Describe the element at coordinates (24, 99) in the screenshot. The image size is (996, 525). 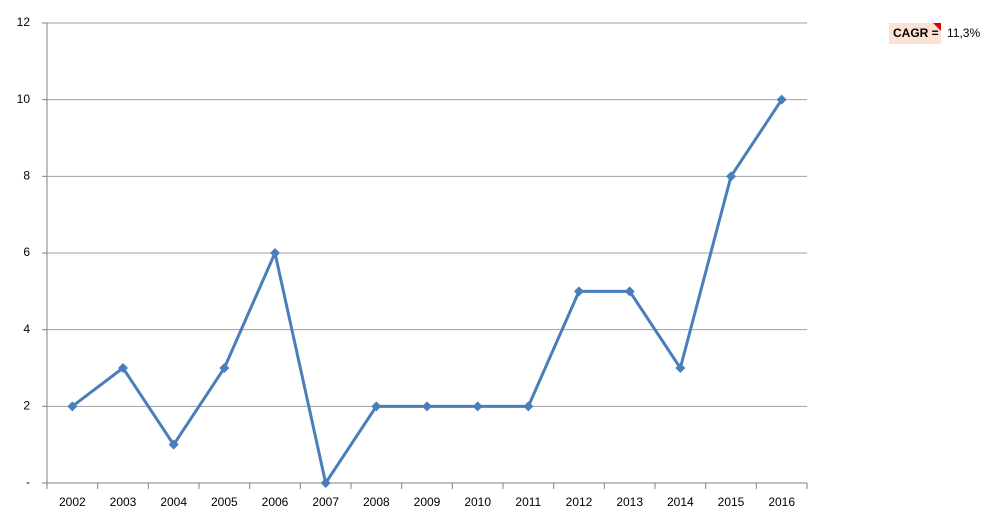
I see `y-tick-label: 10` at that location.